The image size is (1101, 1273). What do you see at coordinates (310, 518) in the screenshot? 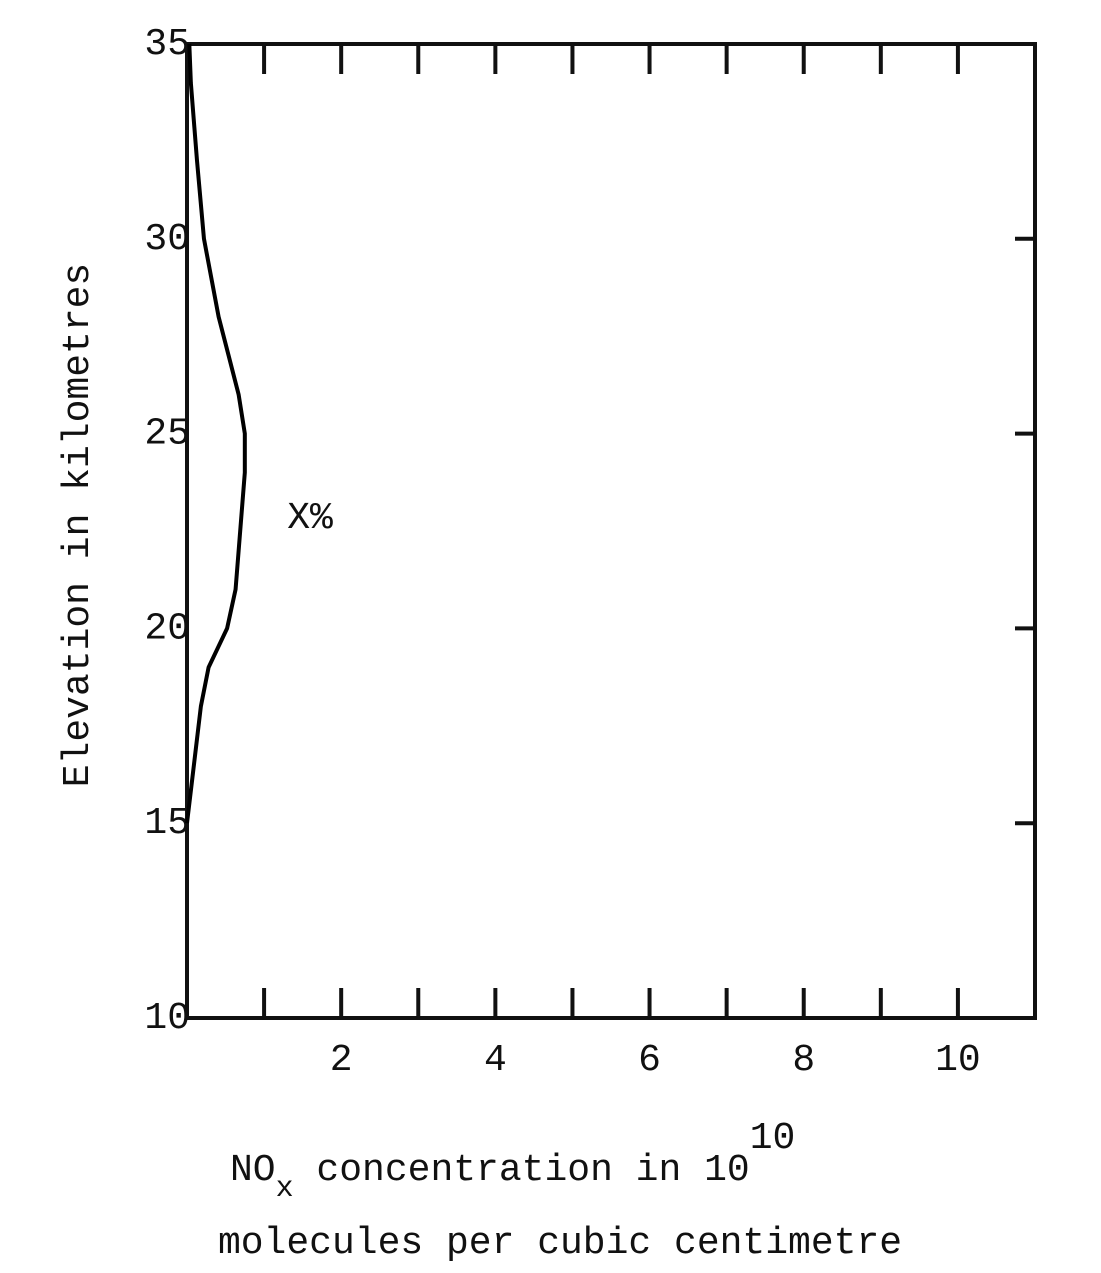
I see `annotation: X%` at bounding box center [310, 518].